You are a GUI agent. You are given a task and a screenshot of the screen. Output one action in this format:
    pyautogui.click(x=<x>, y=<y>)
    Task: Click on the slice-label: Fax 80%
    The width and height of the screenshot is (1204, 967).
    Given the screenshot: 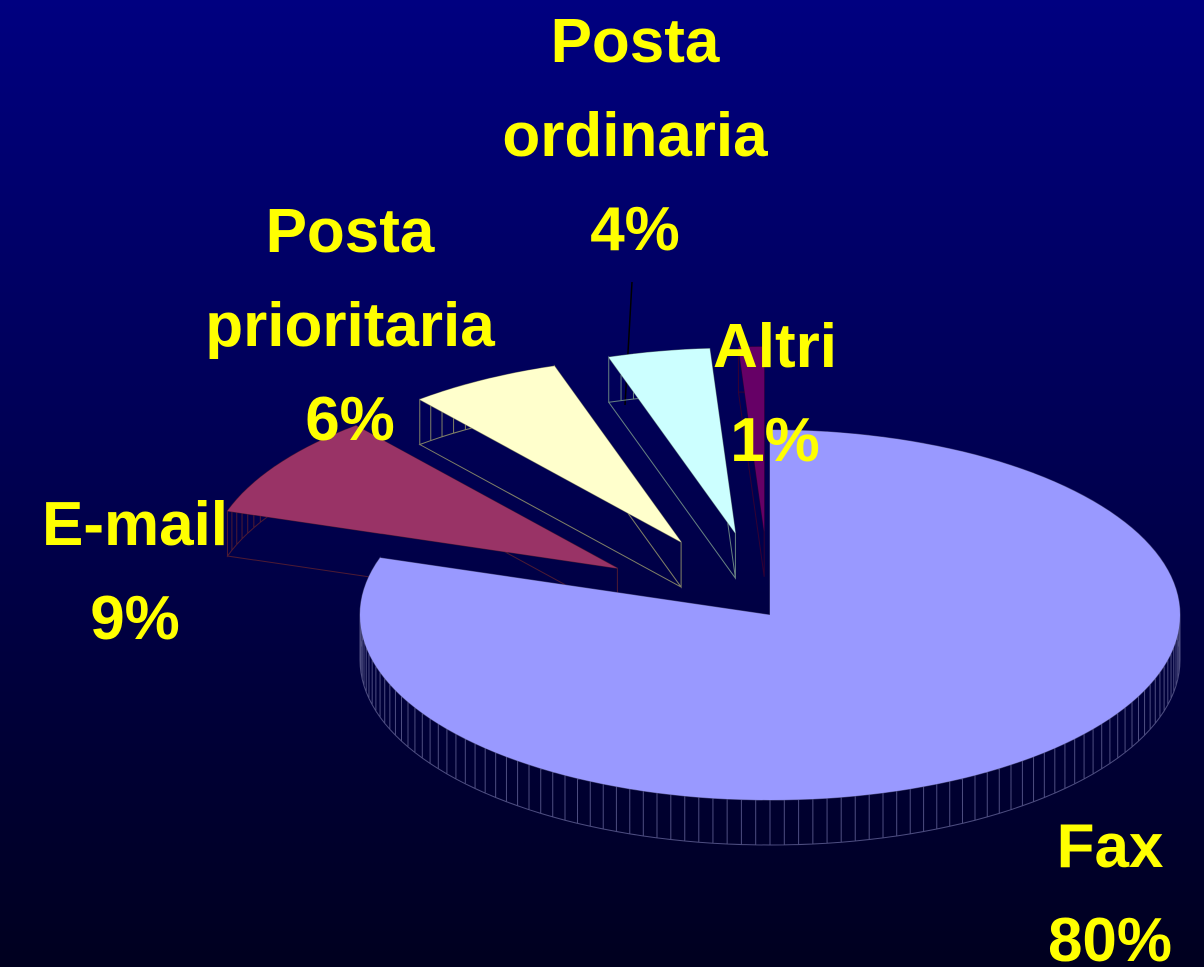 What is the action you would take?
    pyautogui.click(x=1107, y=883)
    